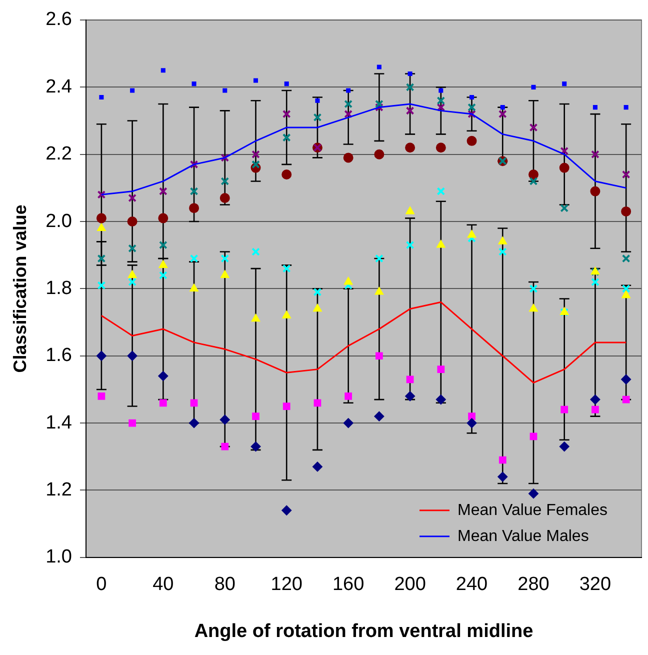  What do you see at coordinates (534, 585) in the screenshot?
I see `x-tick-label: 280` at bounding box center [534, 585].